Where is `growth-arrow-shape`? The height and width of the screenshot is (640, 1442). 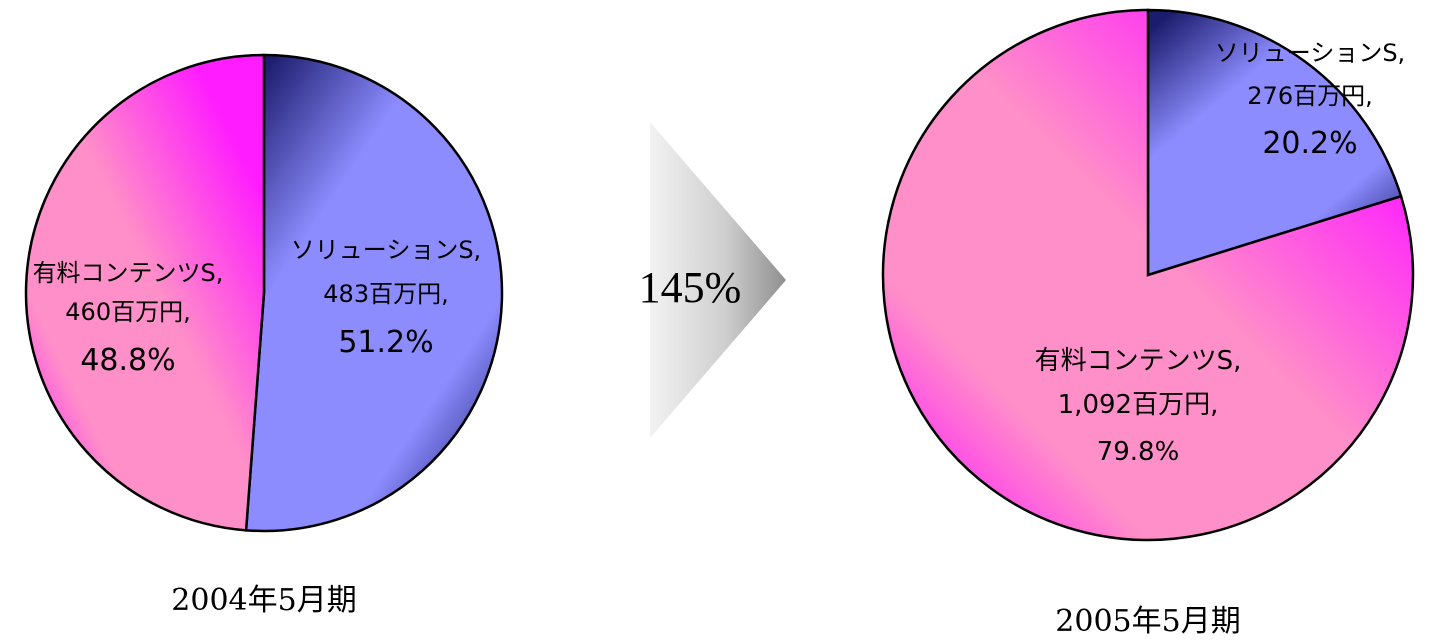 growth-arrow-shape is located at coordinates (718, 280).